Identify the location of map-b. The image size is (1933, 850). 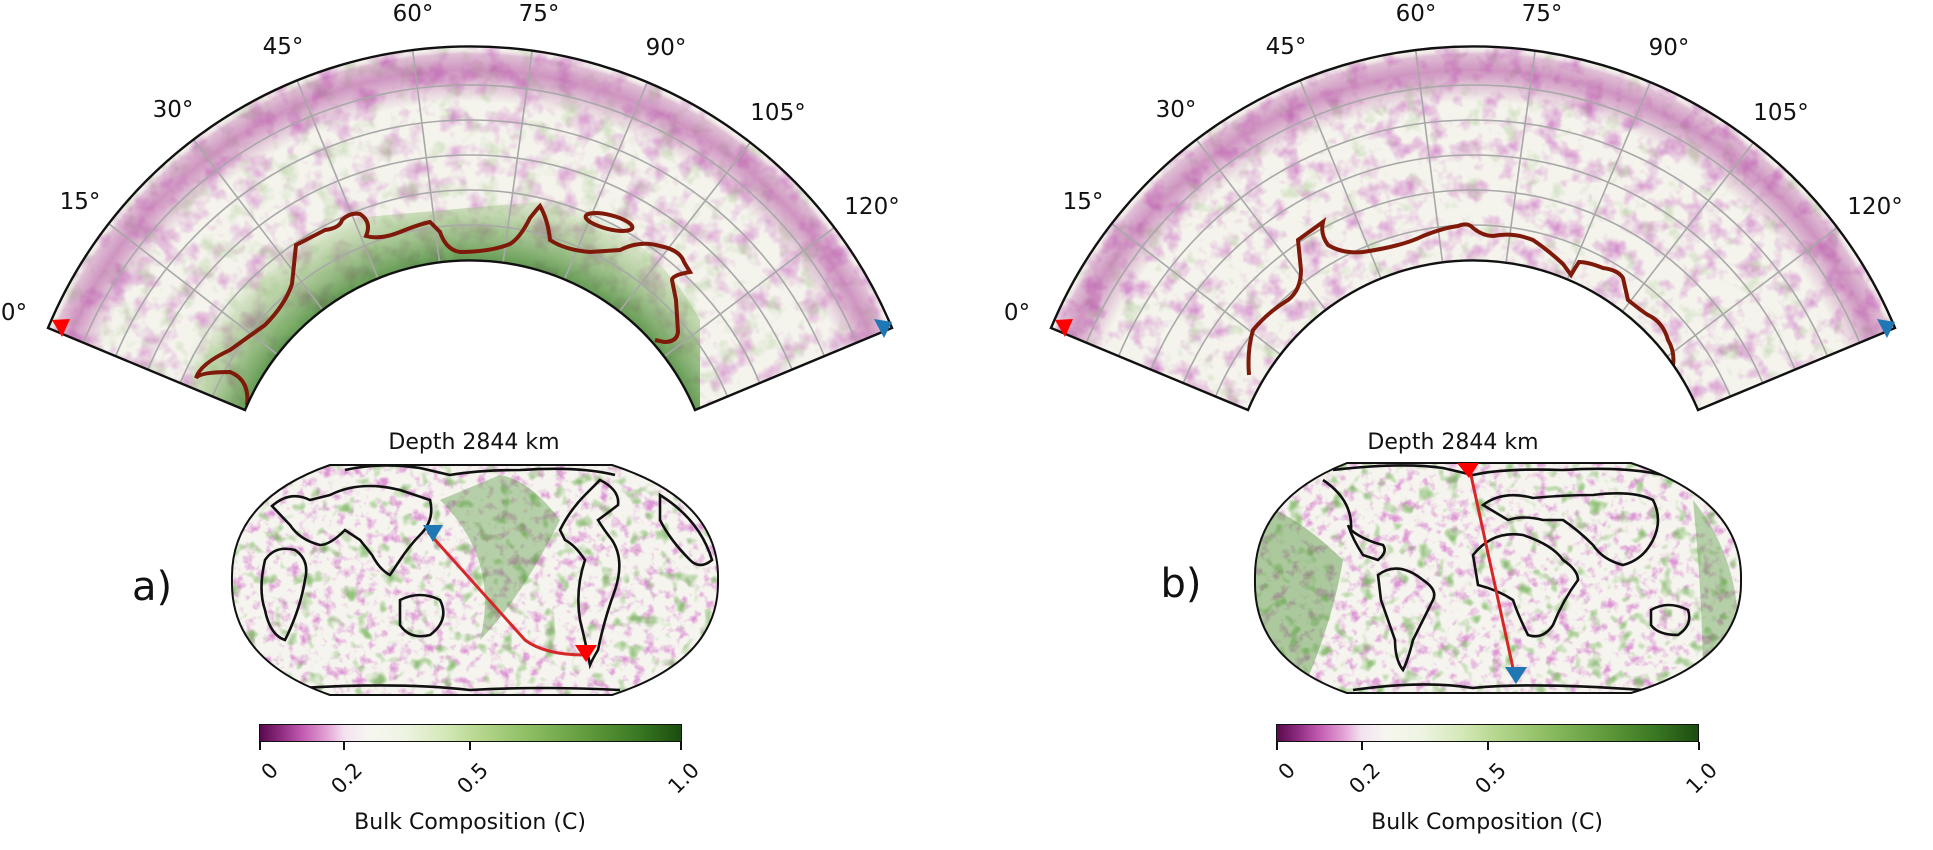
(1498, 578).